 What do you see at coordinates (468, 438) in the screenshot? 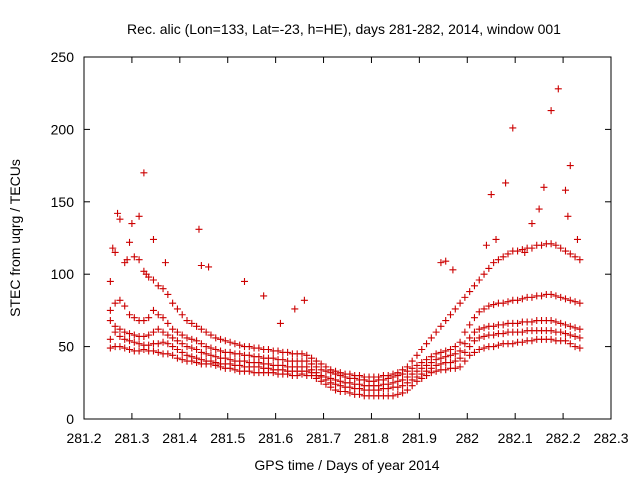
I see `x-tick-label: 282` at bounding box center [468, 438].